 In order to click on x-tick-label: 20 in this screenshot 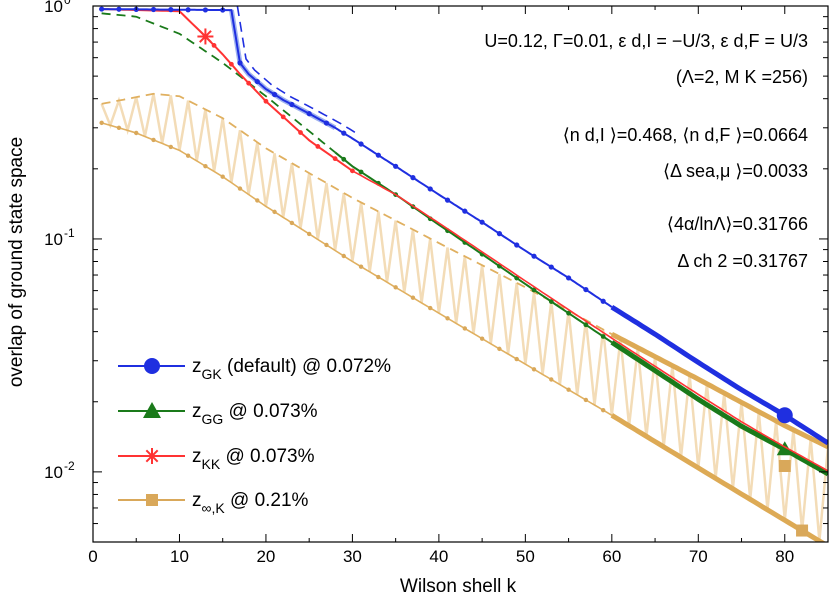, I will do `click(265, 556)`.